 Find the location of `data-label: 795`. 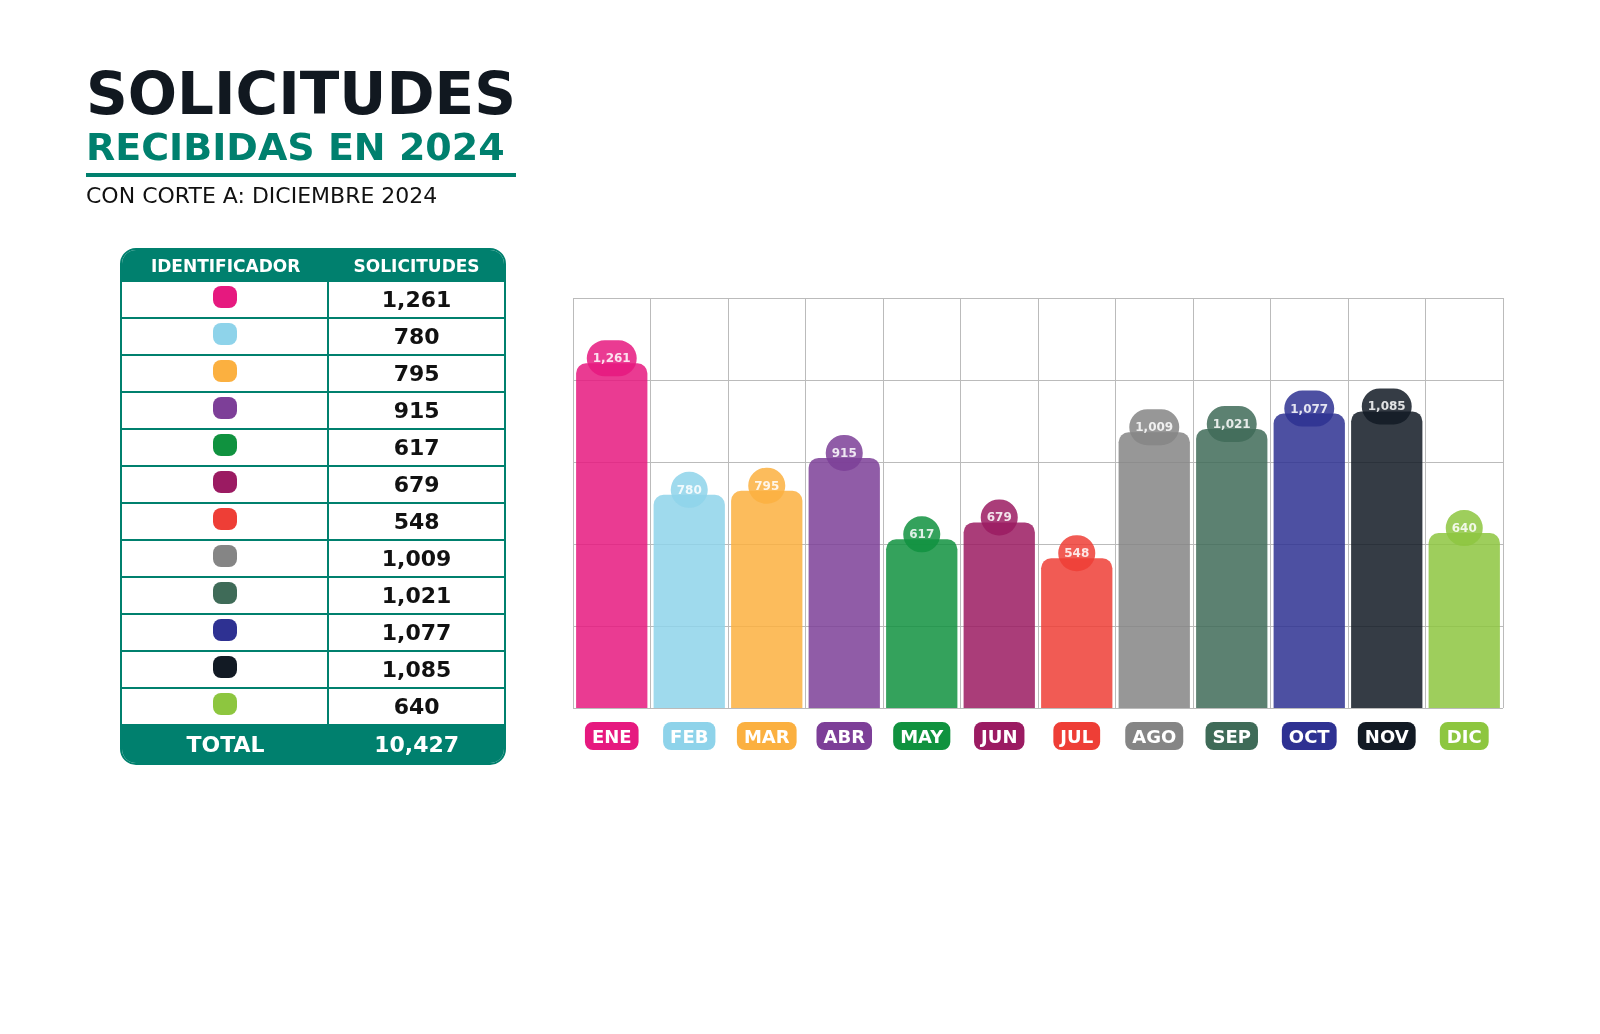

data-label: 795 is located at coordinates (767, 485).